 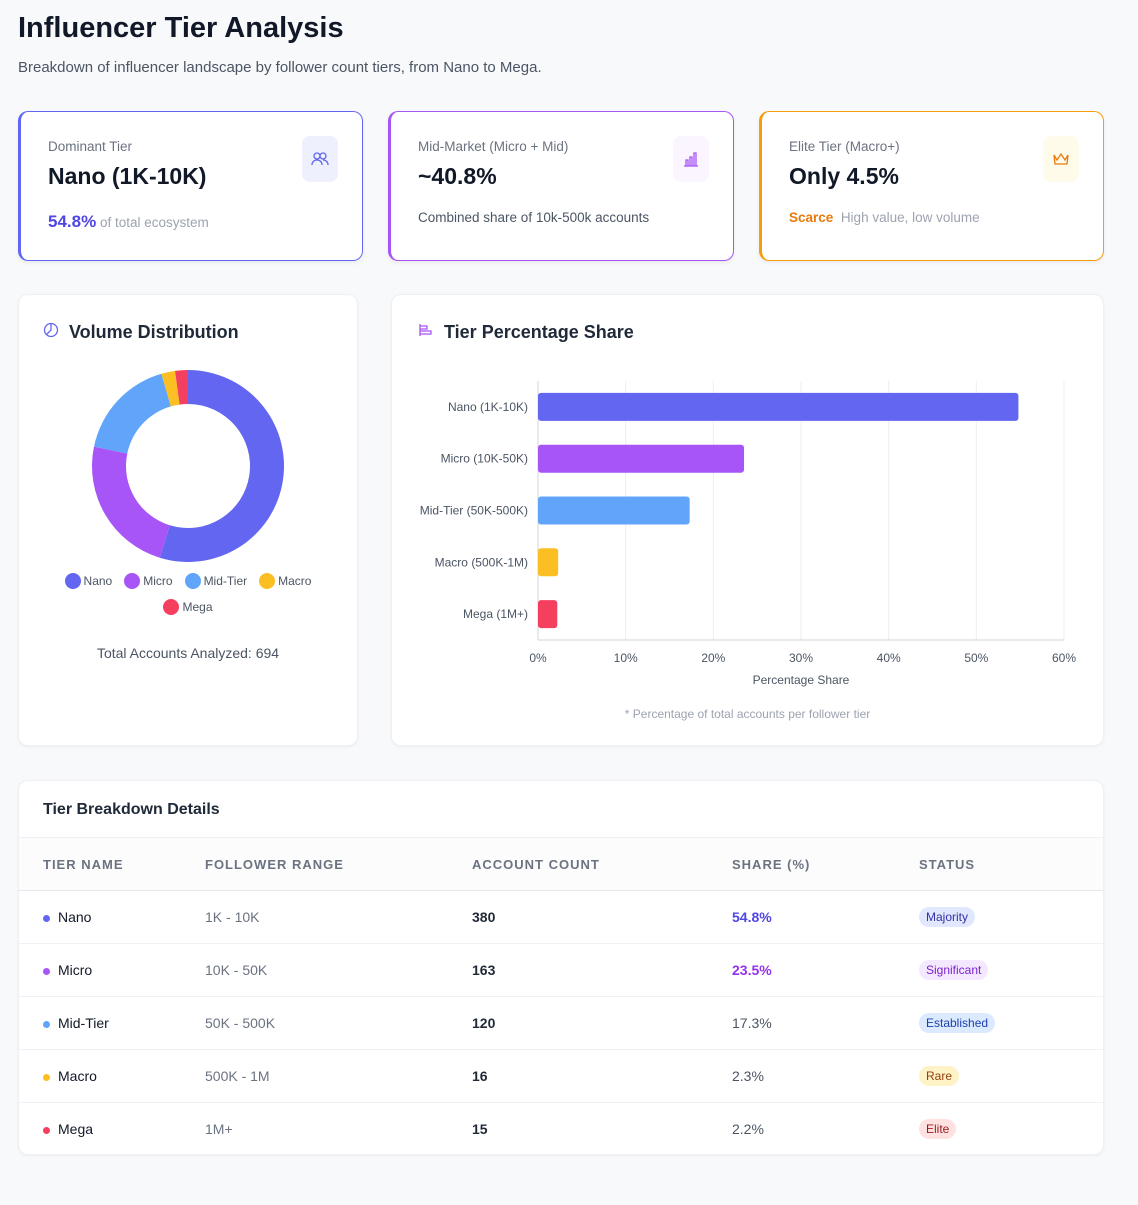 What do you see at coordinates (947, 917) in the screenshot?
I see `status-badge: Majority` at bounding box center [947, 917].